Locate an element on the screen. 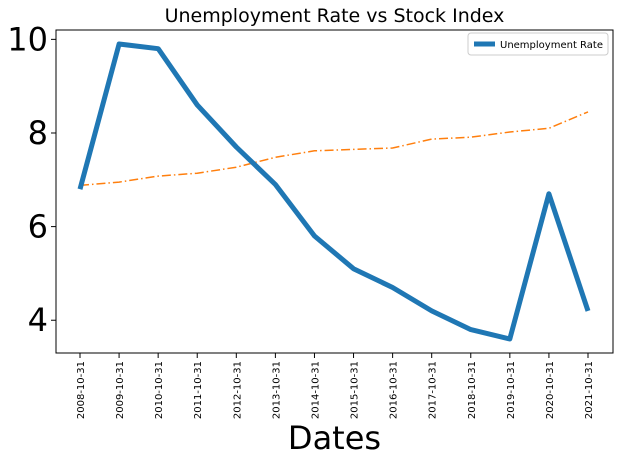  series-line-stock-index is located at coordinates (334, 149).